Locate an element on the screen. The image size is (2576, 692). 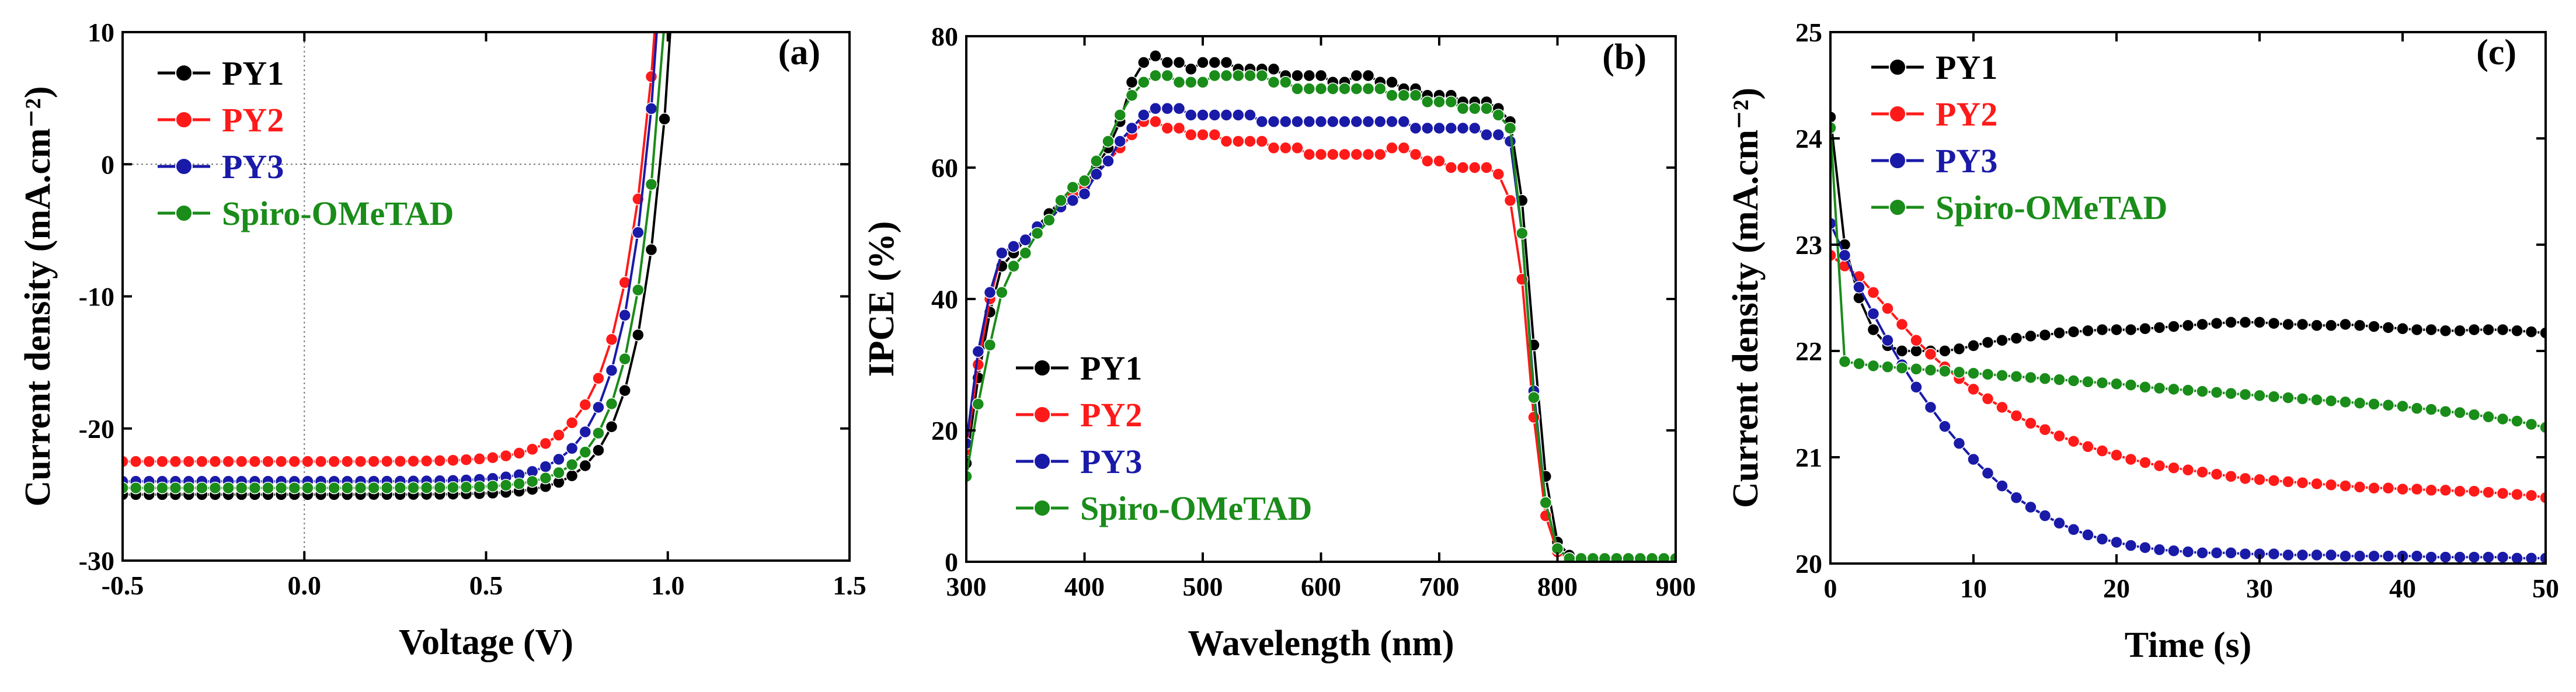
x-tick-label: 20 is located at coordinates (2116, 588).